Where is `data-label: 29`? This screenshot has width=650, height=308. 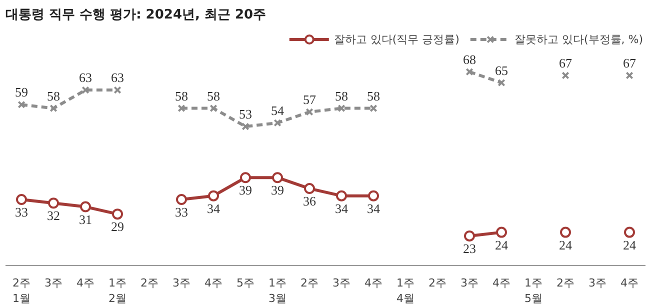 data-label: 29 is located at coordinates (117, 226).